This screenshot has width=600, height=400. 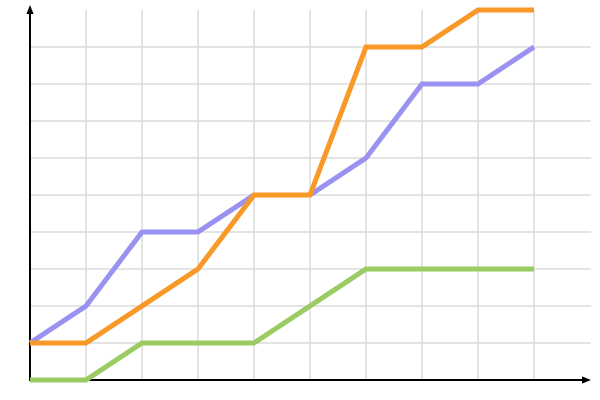 What do you see at coordinates (30, 9) in the screenshot?
I see `y-axis-arrow` at bounding box center [30, 9].